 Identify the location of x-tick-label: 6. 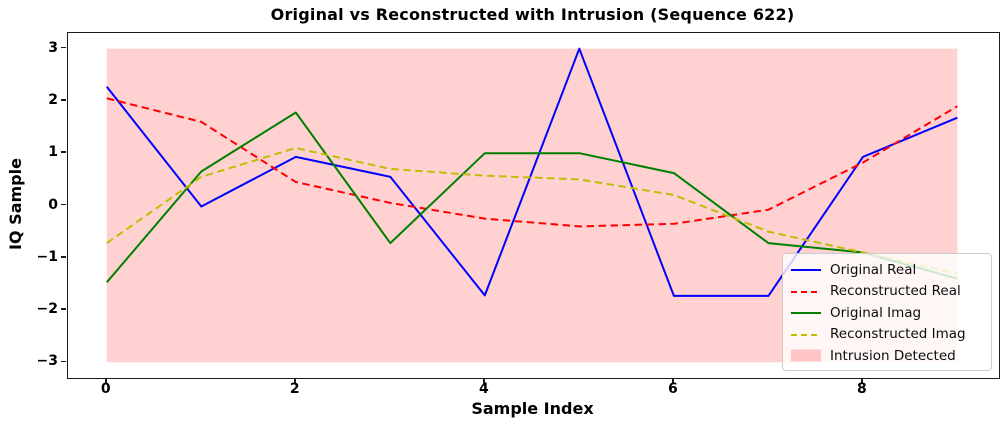
(672, 389).